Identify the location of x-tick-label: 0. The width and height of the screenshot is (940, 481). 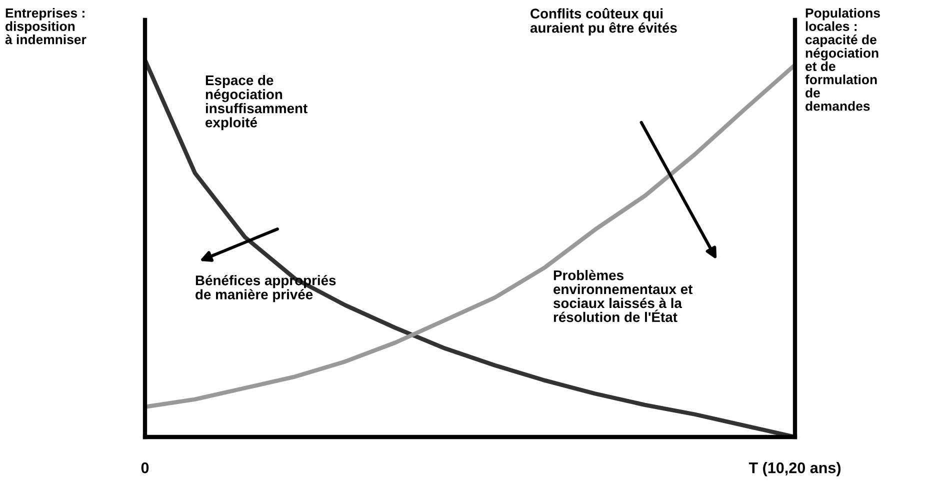
(145, 468).